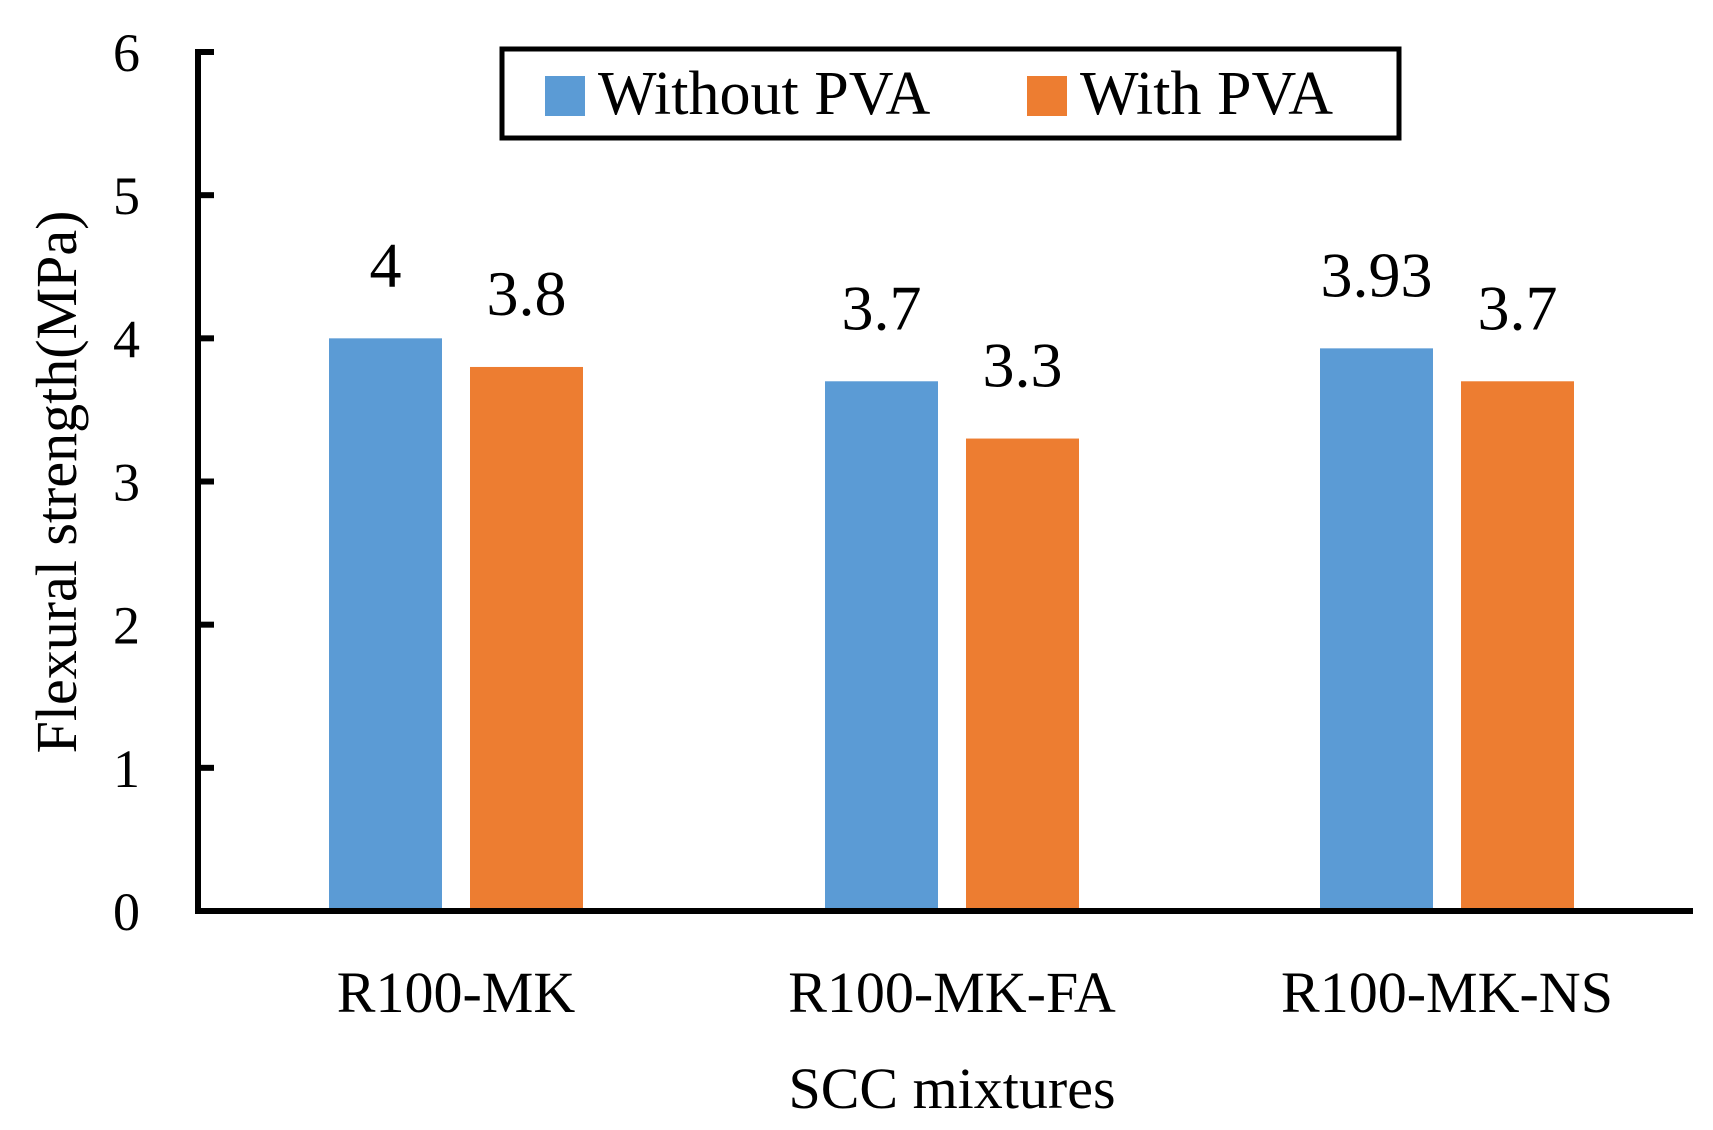 This screenshot has height=1130, width=1713. What do you see at coordinates (385, 623) in the screenshot?
I see `bar-r100-mk-without-pva` at bounding box center [385, 623].